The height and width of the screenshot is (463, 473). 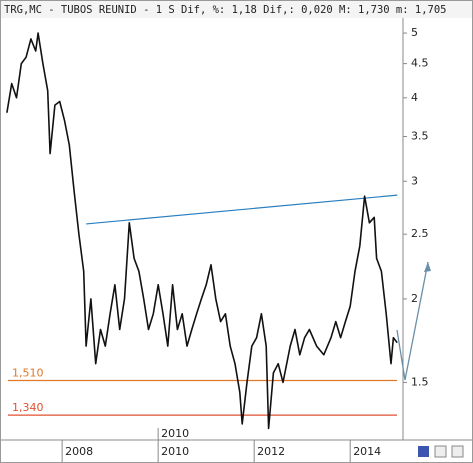 I want to click on y-tick-label: 3, so click(x=414, y=180).